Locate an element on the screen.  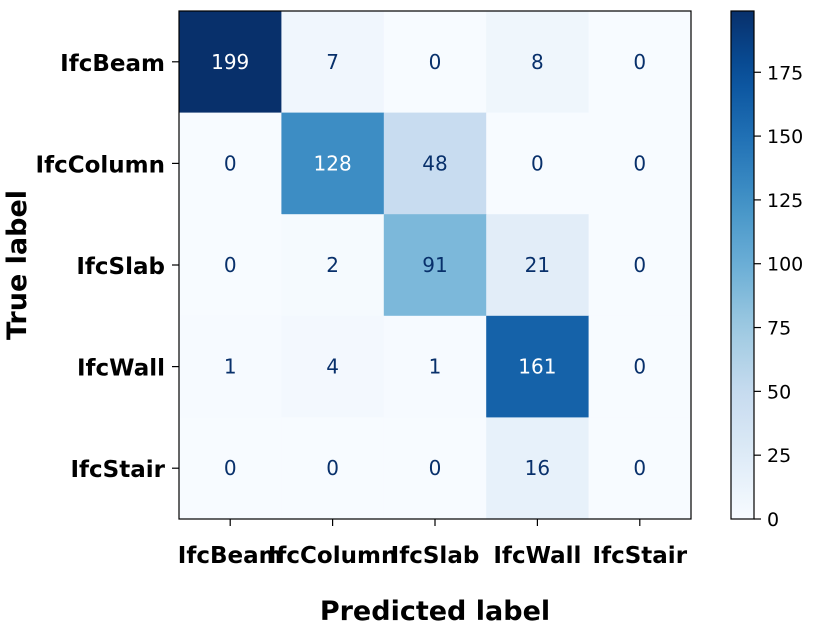
x-tick-label: IfcBeam is located at coordinates (230, 556).